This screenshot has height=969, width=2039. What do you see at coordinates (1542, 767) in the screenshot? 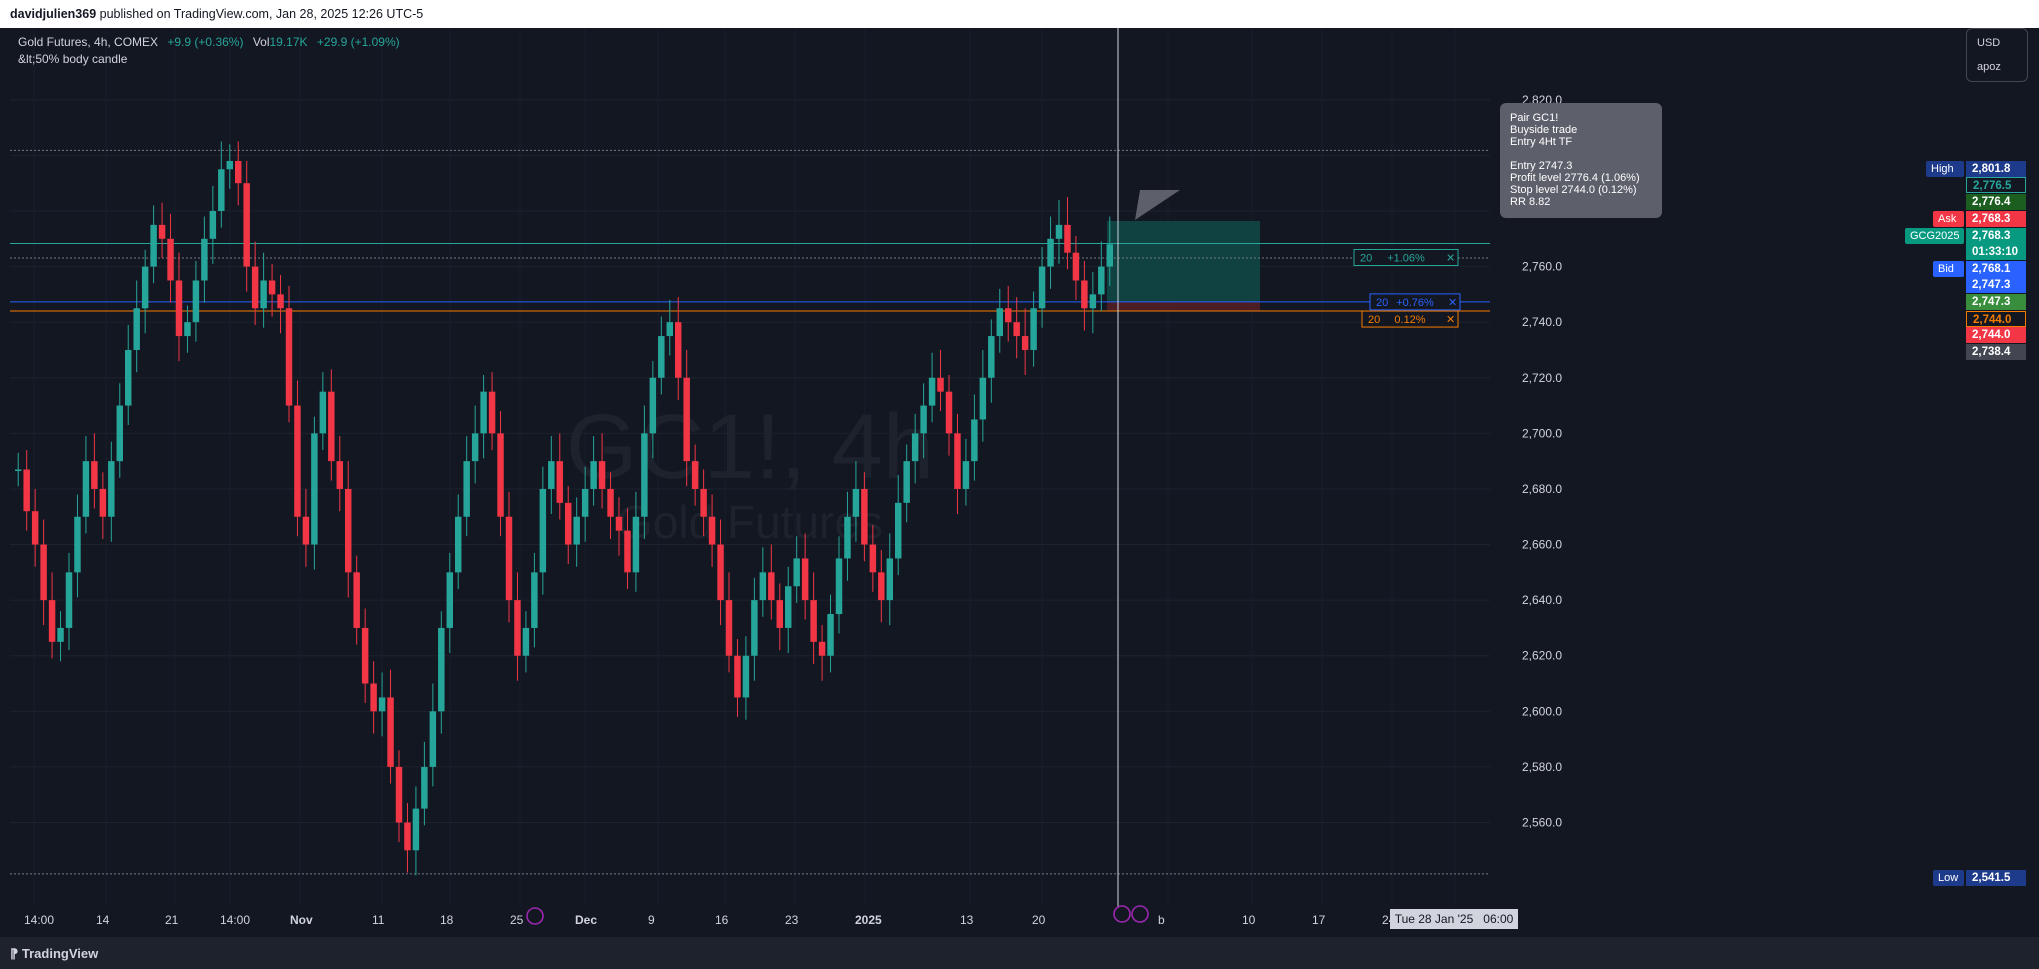
I see `price-tick: 2,580.0` at bounding box center [1542, 767].